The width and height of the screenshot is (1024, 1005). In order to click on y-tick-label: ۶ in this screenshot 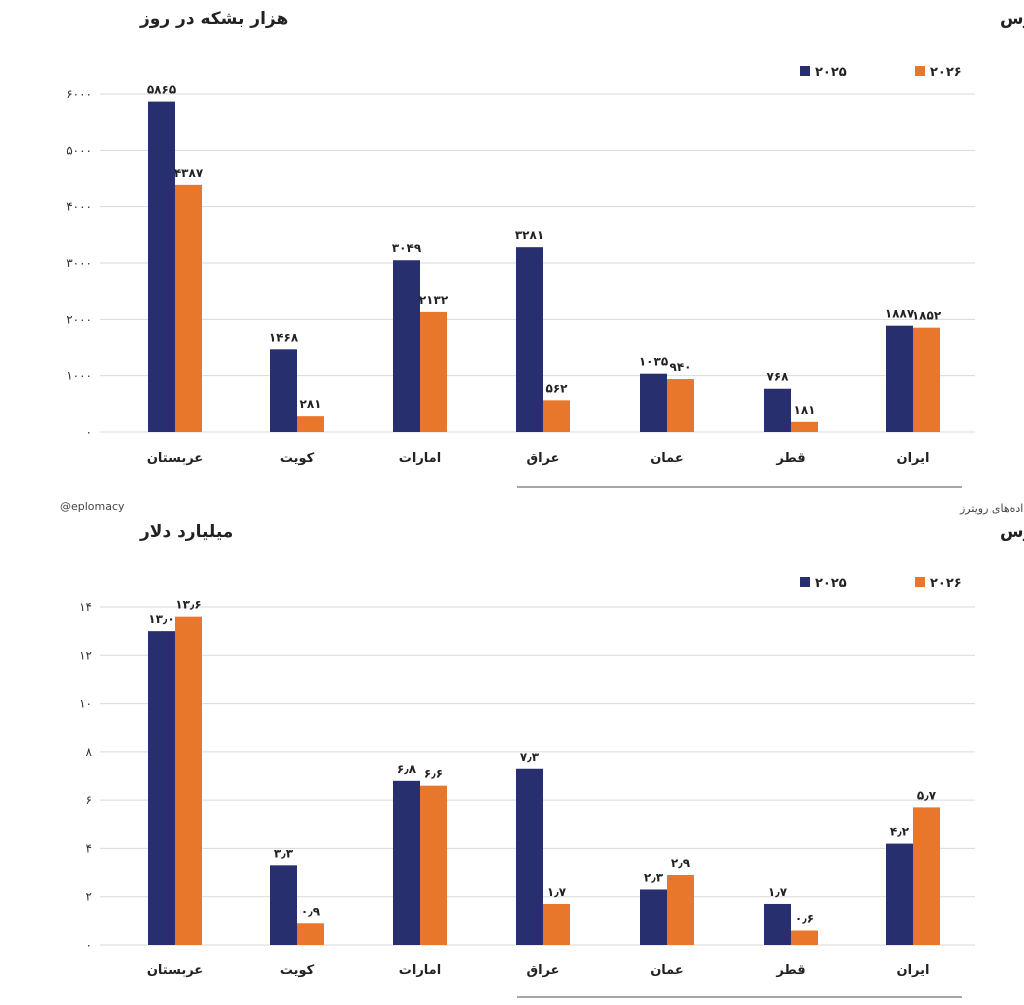, I will do `click(89, 800)`.